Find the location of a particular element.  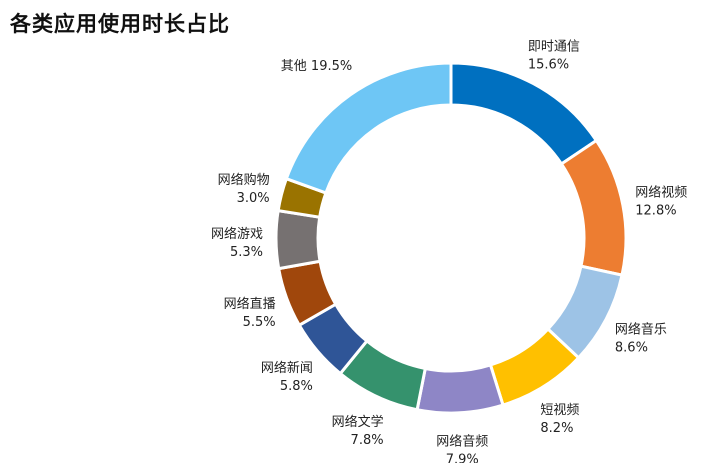

slice-label-3: 网络音乐 is located at coordinates (641, 330).